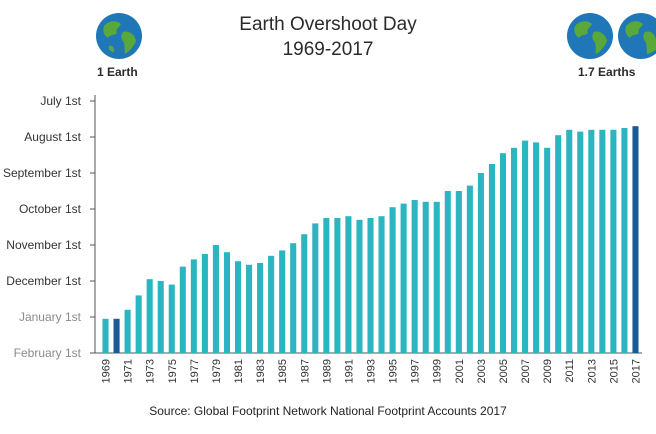 The image size is (656, 434). What do you see at coordinates (117, 72) in the screenshot?
I see `one-earth-label: 1 Earth` at bounding box center [117, 72].